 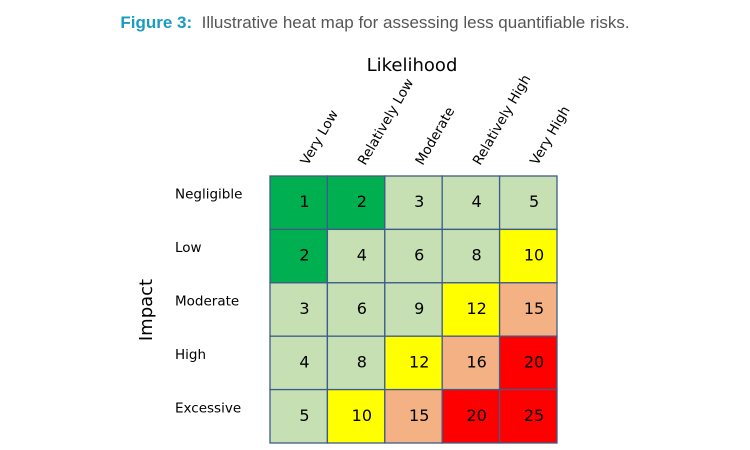 I want to click on x-category-label: Relatively High, so click(x=502, y=120).